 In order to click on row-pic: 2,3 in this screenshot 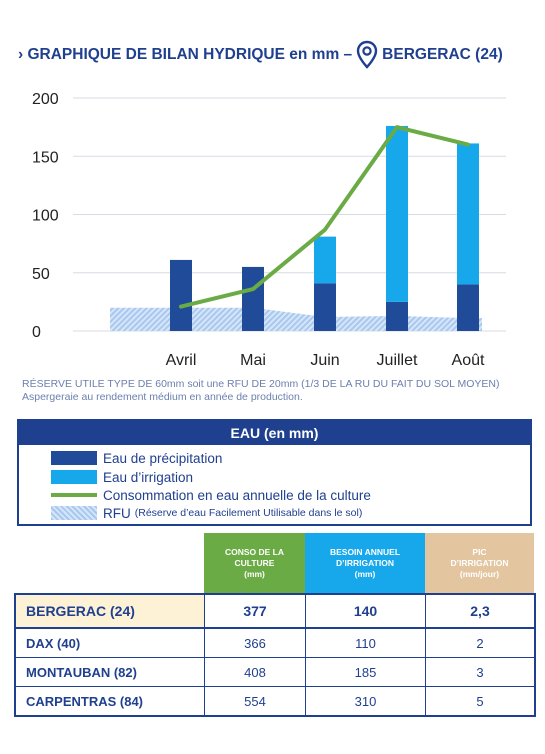, I will do `click(479, 611)`.